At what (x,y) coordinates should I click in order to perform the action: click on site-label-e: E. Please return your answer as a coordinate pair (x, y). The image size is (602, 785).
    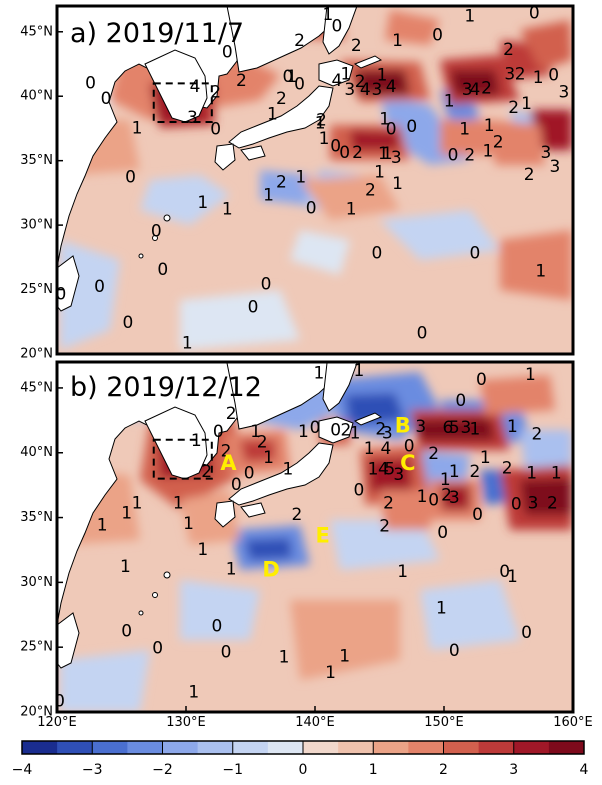
    Looking at the image, I should click on (323, 536).